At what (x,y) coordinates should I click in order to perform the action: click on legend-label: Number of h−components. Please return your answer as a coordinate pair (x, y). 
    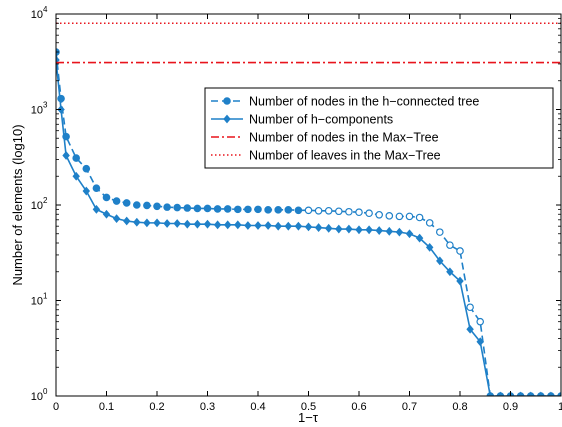
    Looking at the image, I should click on (321, 120).